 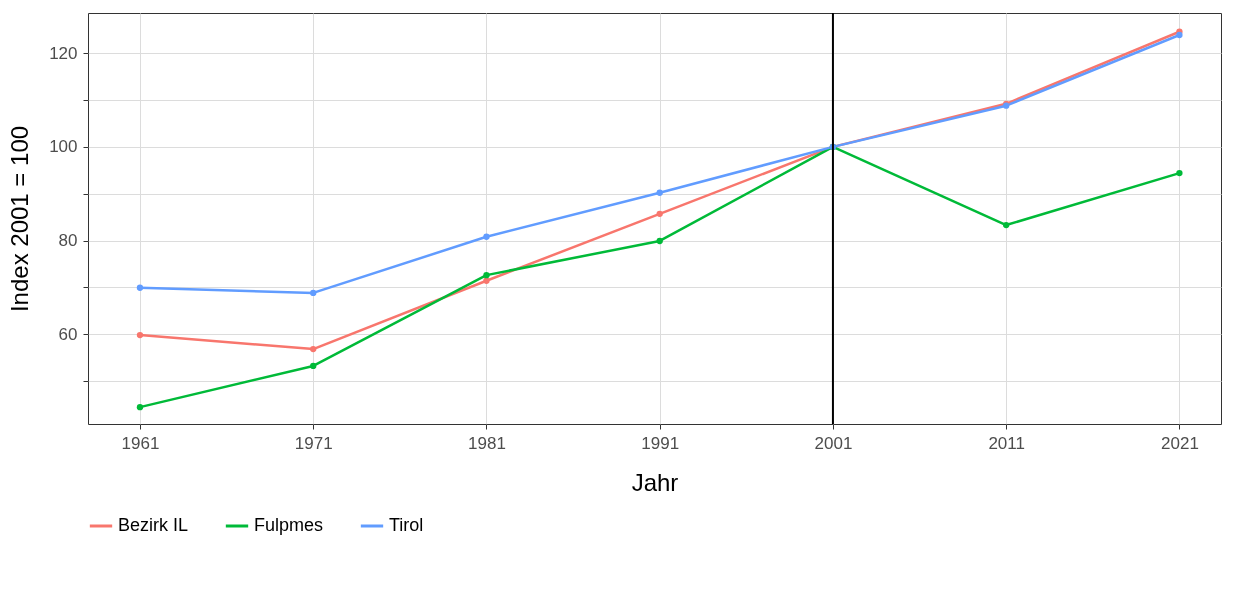 What do you see at coordinates (655, 482) in the screenshot?
I see `x-axis-title: Jahr` at bounding box center [655, 482].